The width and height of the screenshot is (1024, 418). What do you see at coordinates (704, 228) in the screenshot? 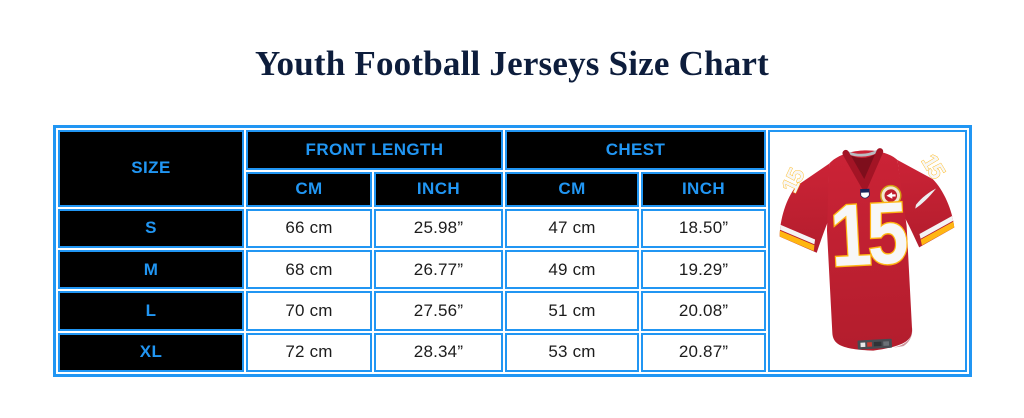
I see `chest-inch: 18.50”` at bounding box center [704, 228].